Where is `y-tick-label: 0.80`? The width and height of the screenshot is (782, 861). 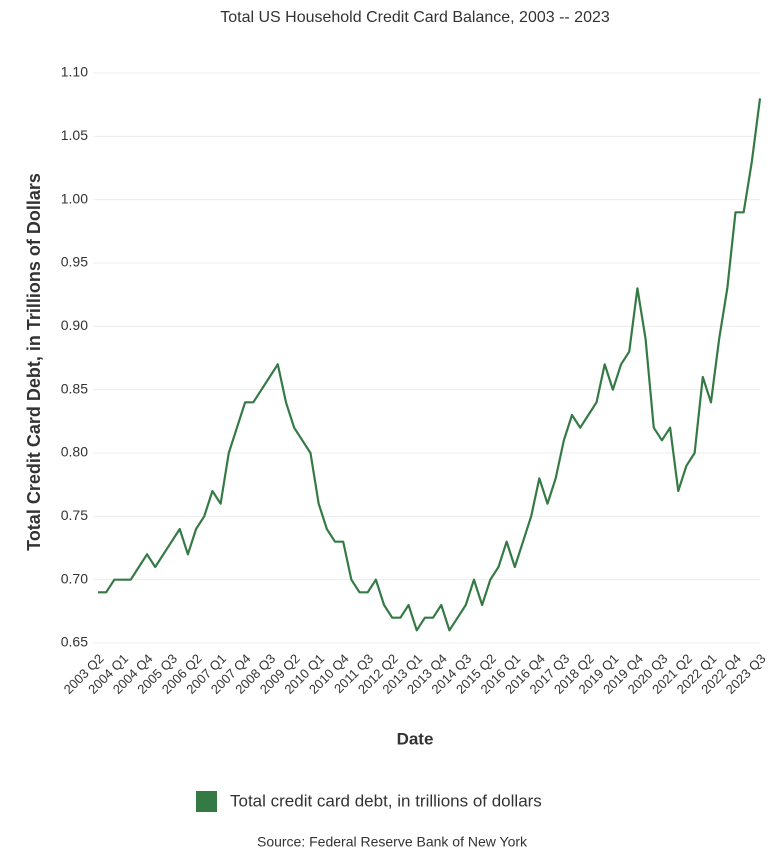 y-tick-label: 0.80 is located at coordinates (74, 452).